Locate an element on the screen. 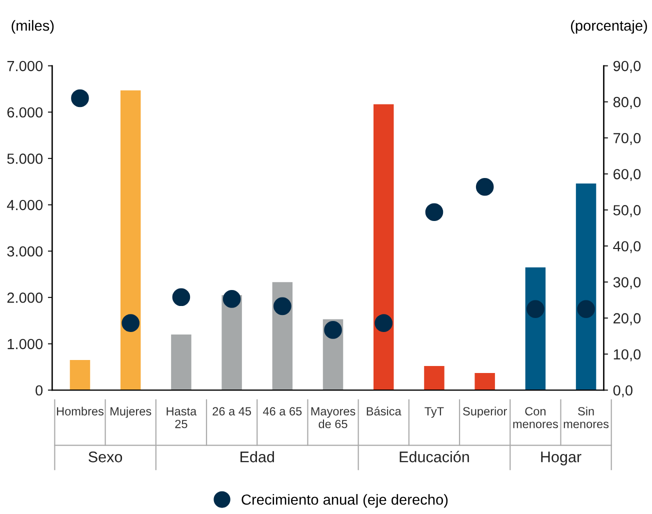  y2-tick-label: 80,0 is located at coordinates (627, 102).